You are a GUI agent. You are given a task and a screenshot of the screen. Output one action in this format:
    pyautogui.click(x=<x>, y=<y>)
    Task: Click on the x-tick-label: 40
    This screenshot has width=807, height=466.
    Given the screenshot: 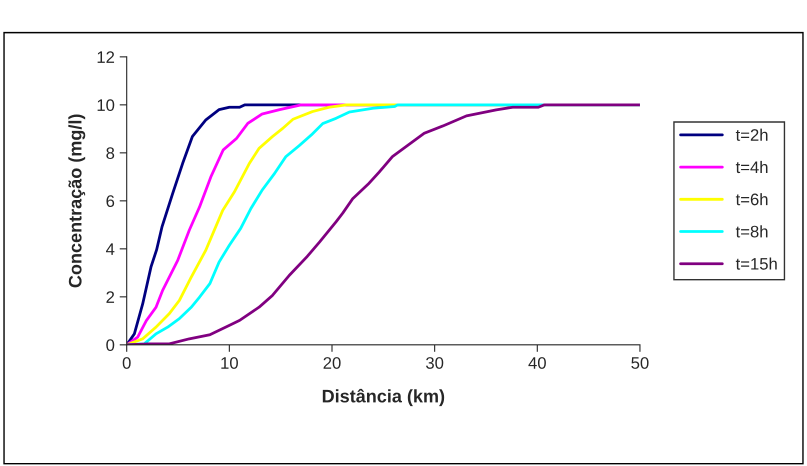 What is the action you would take?
    pyautogui.click(x=537, y=363)
    